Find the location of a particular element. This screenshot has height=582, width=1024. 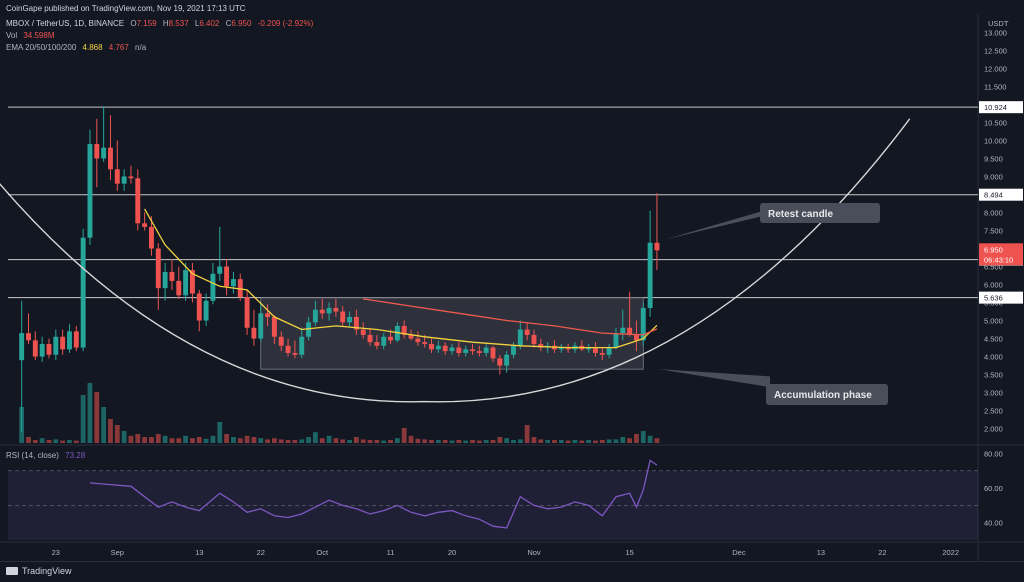

accumulation-callout-box is located at coordinates (827, 394).